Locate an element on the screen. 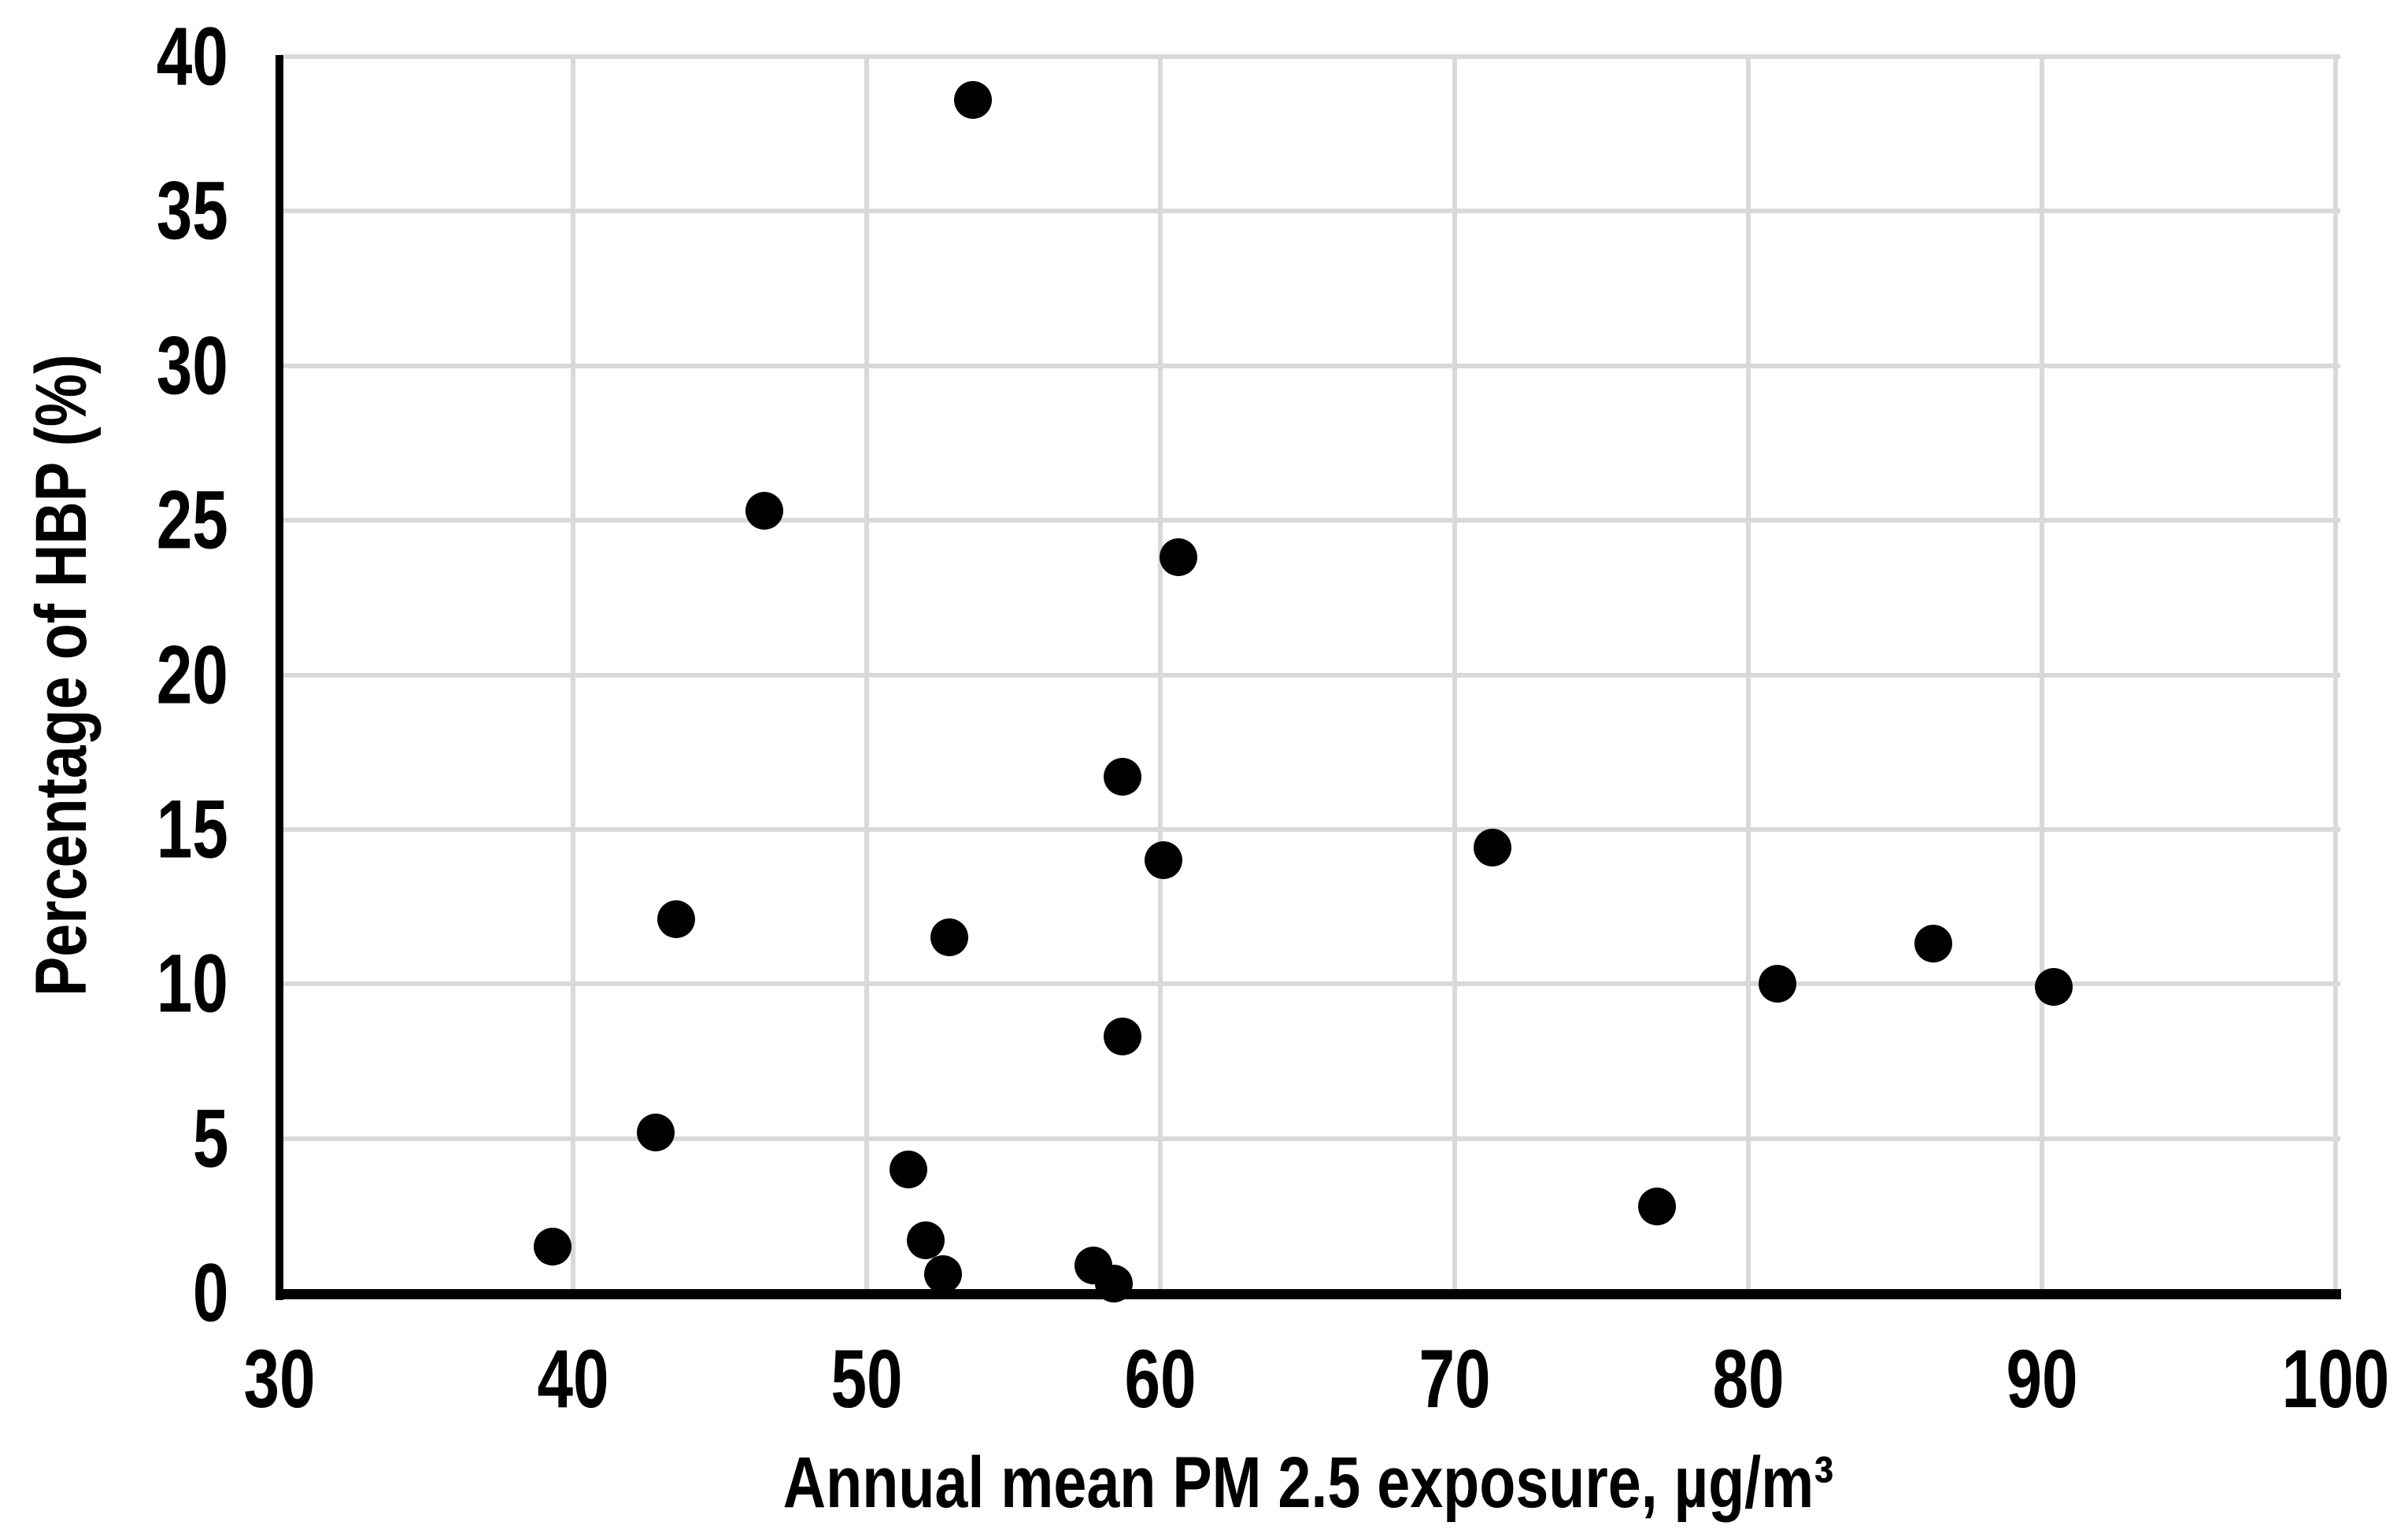 The image size is (2408, 1537). y-tick-label: 40 is located at coordinates (192, 56).